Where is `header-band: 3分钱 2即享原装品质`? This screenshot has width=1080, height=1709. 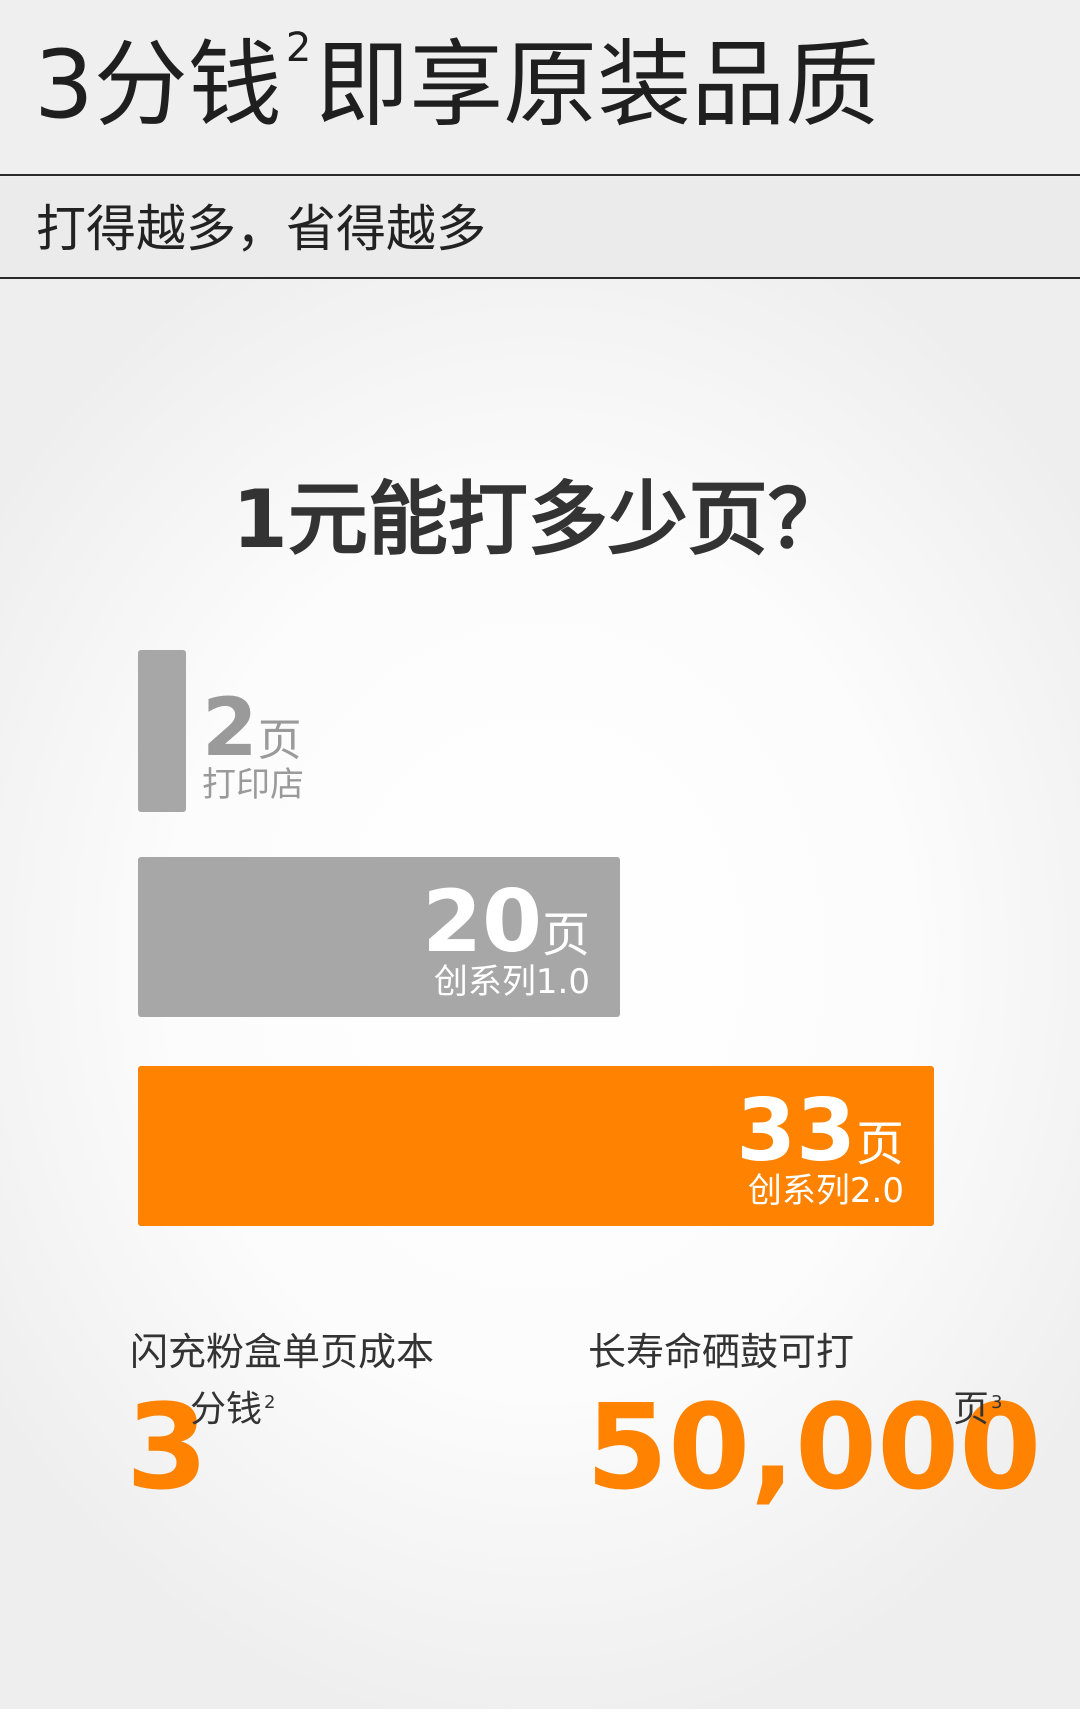
header-band: 3分钱 2即享原装品质 is located at coordinates (540, 88).